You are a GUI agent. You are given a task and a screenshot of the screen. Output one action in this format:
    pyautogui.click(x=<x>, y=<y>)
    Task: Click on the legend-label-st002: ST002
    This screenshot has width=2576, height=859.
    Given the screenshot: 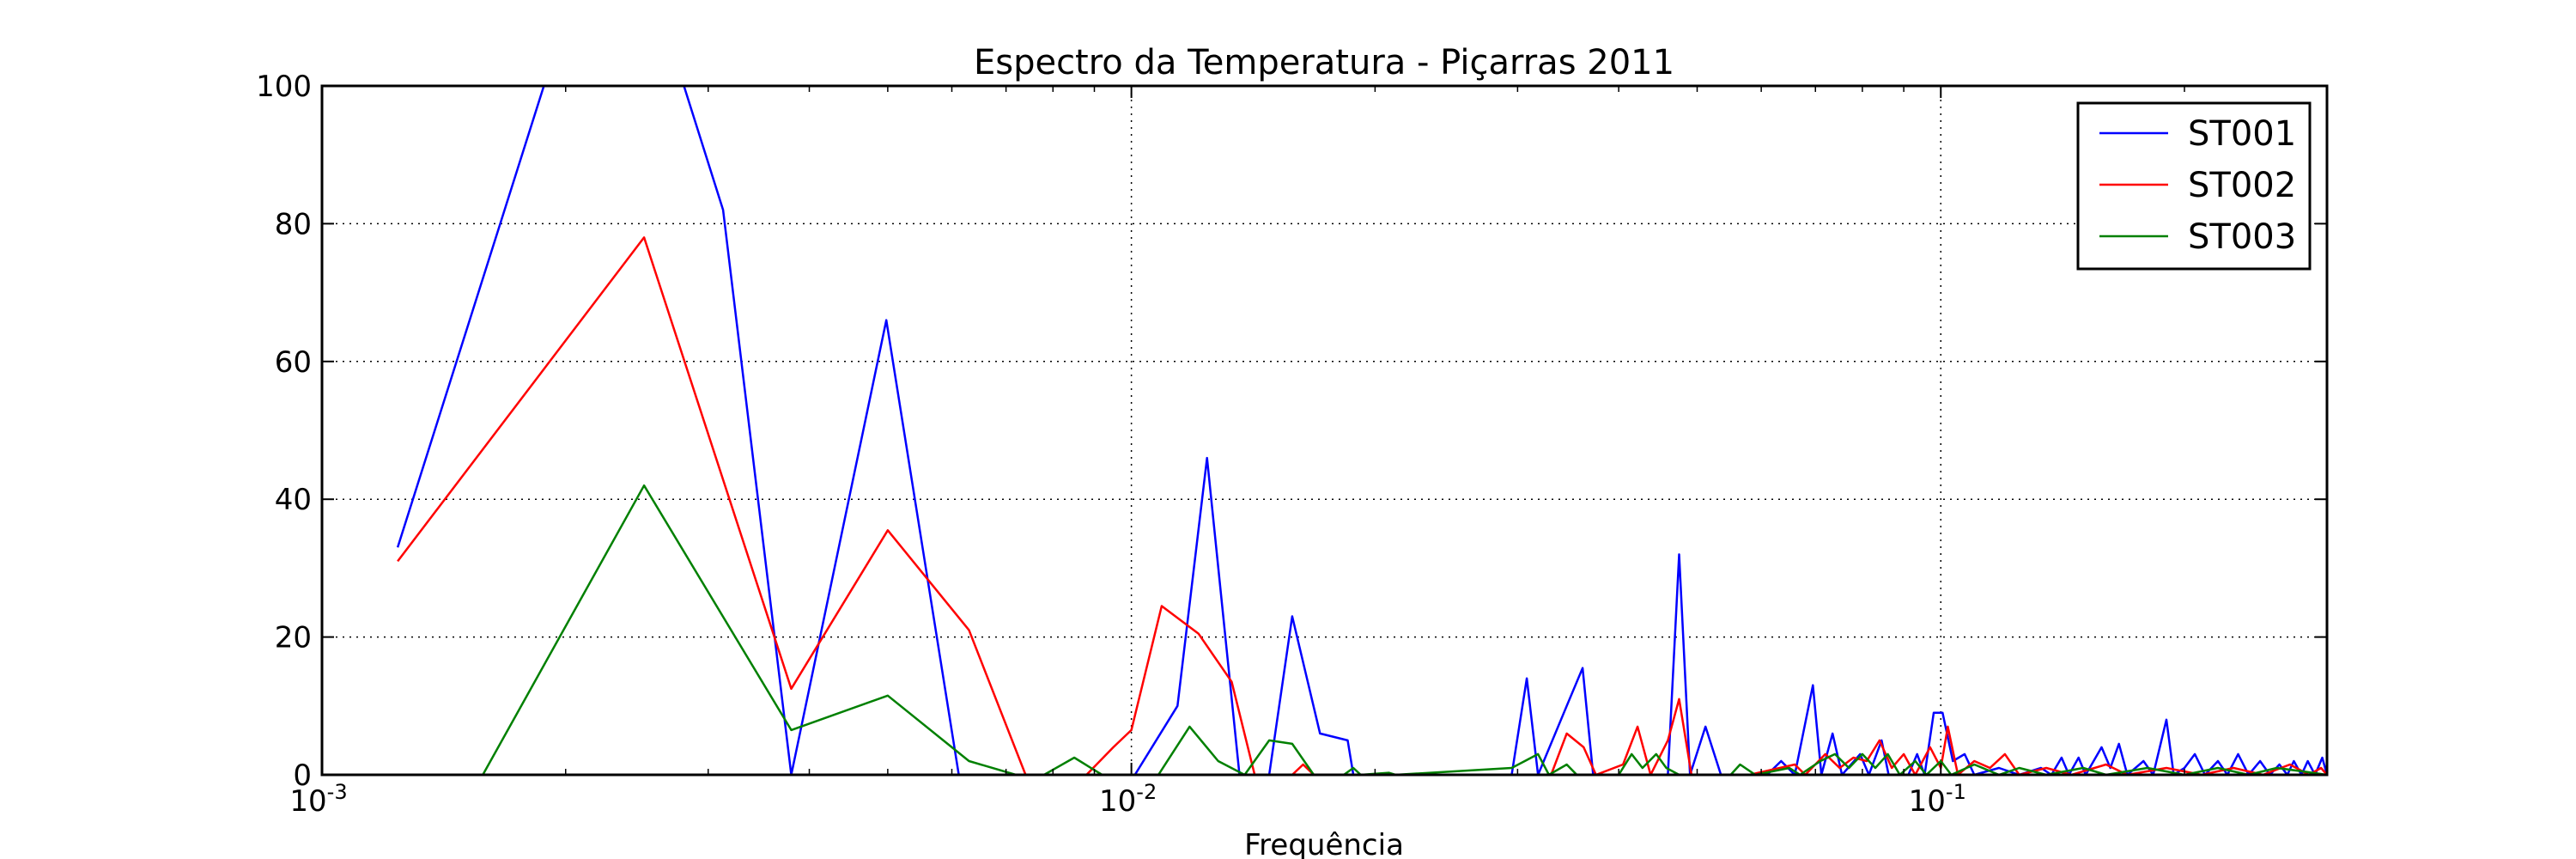 What is the action you would take?
    pyautogui.click(x=2242, y=186)
    